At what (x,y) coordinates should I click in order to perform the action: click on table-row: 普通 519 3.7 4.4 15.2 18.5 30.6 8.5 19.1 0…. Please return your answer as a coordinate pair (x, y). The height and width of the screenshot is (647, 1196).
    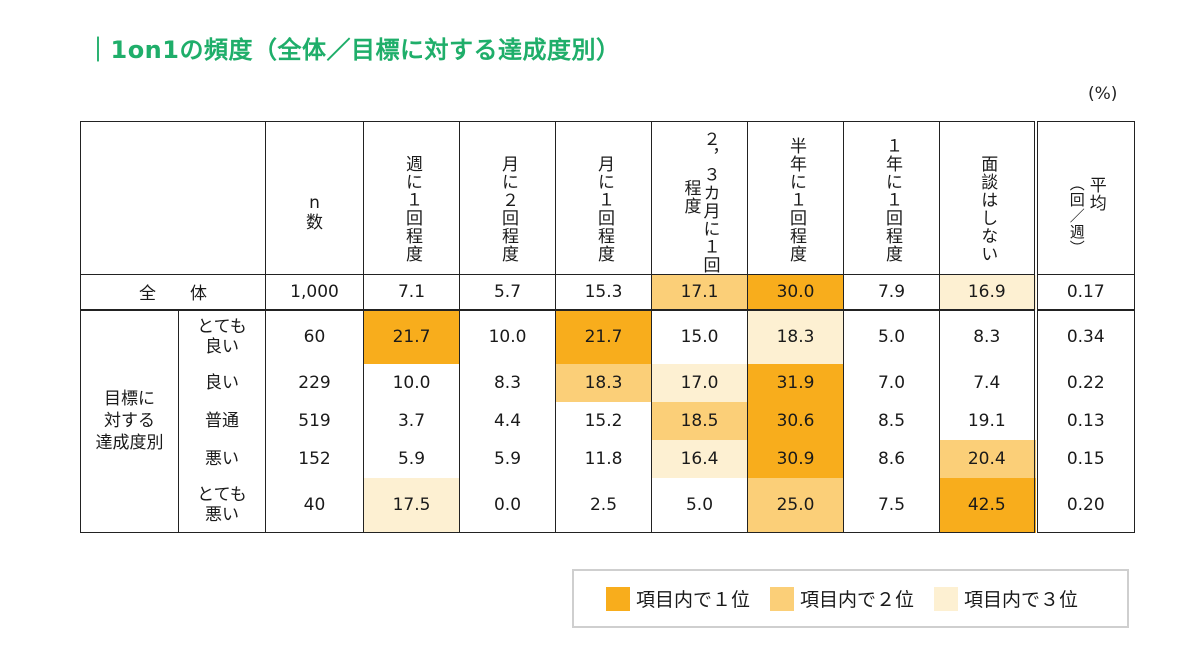
    Looking at the image, I should click on (608, 420).